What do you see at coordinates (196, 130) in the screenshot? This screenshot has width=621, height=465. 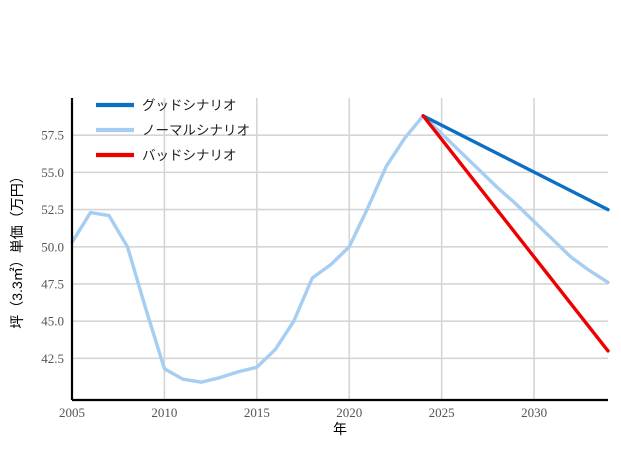 I see `legend-label: ノーマルシナリオ` at bounding box center [196, 130].